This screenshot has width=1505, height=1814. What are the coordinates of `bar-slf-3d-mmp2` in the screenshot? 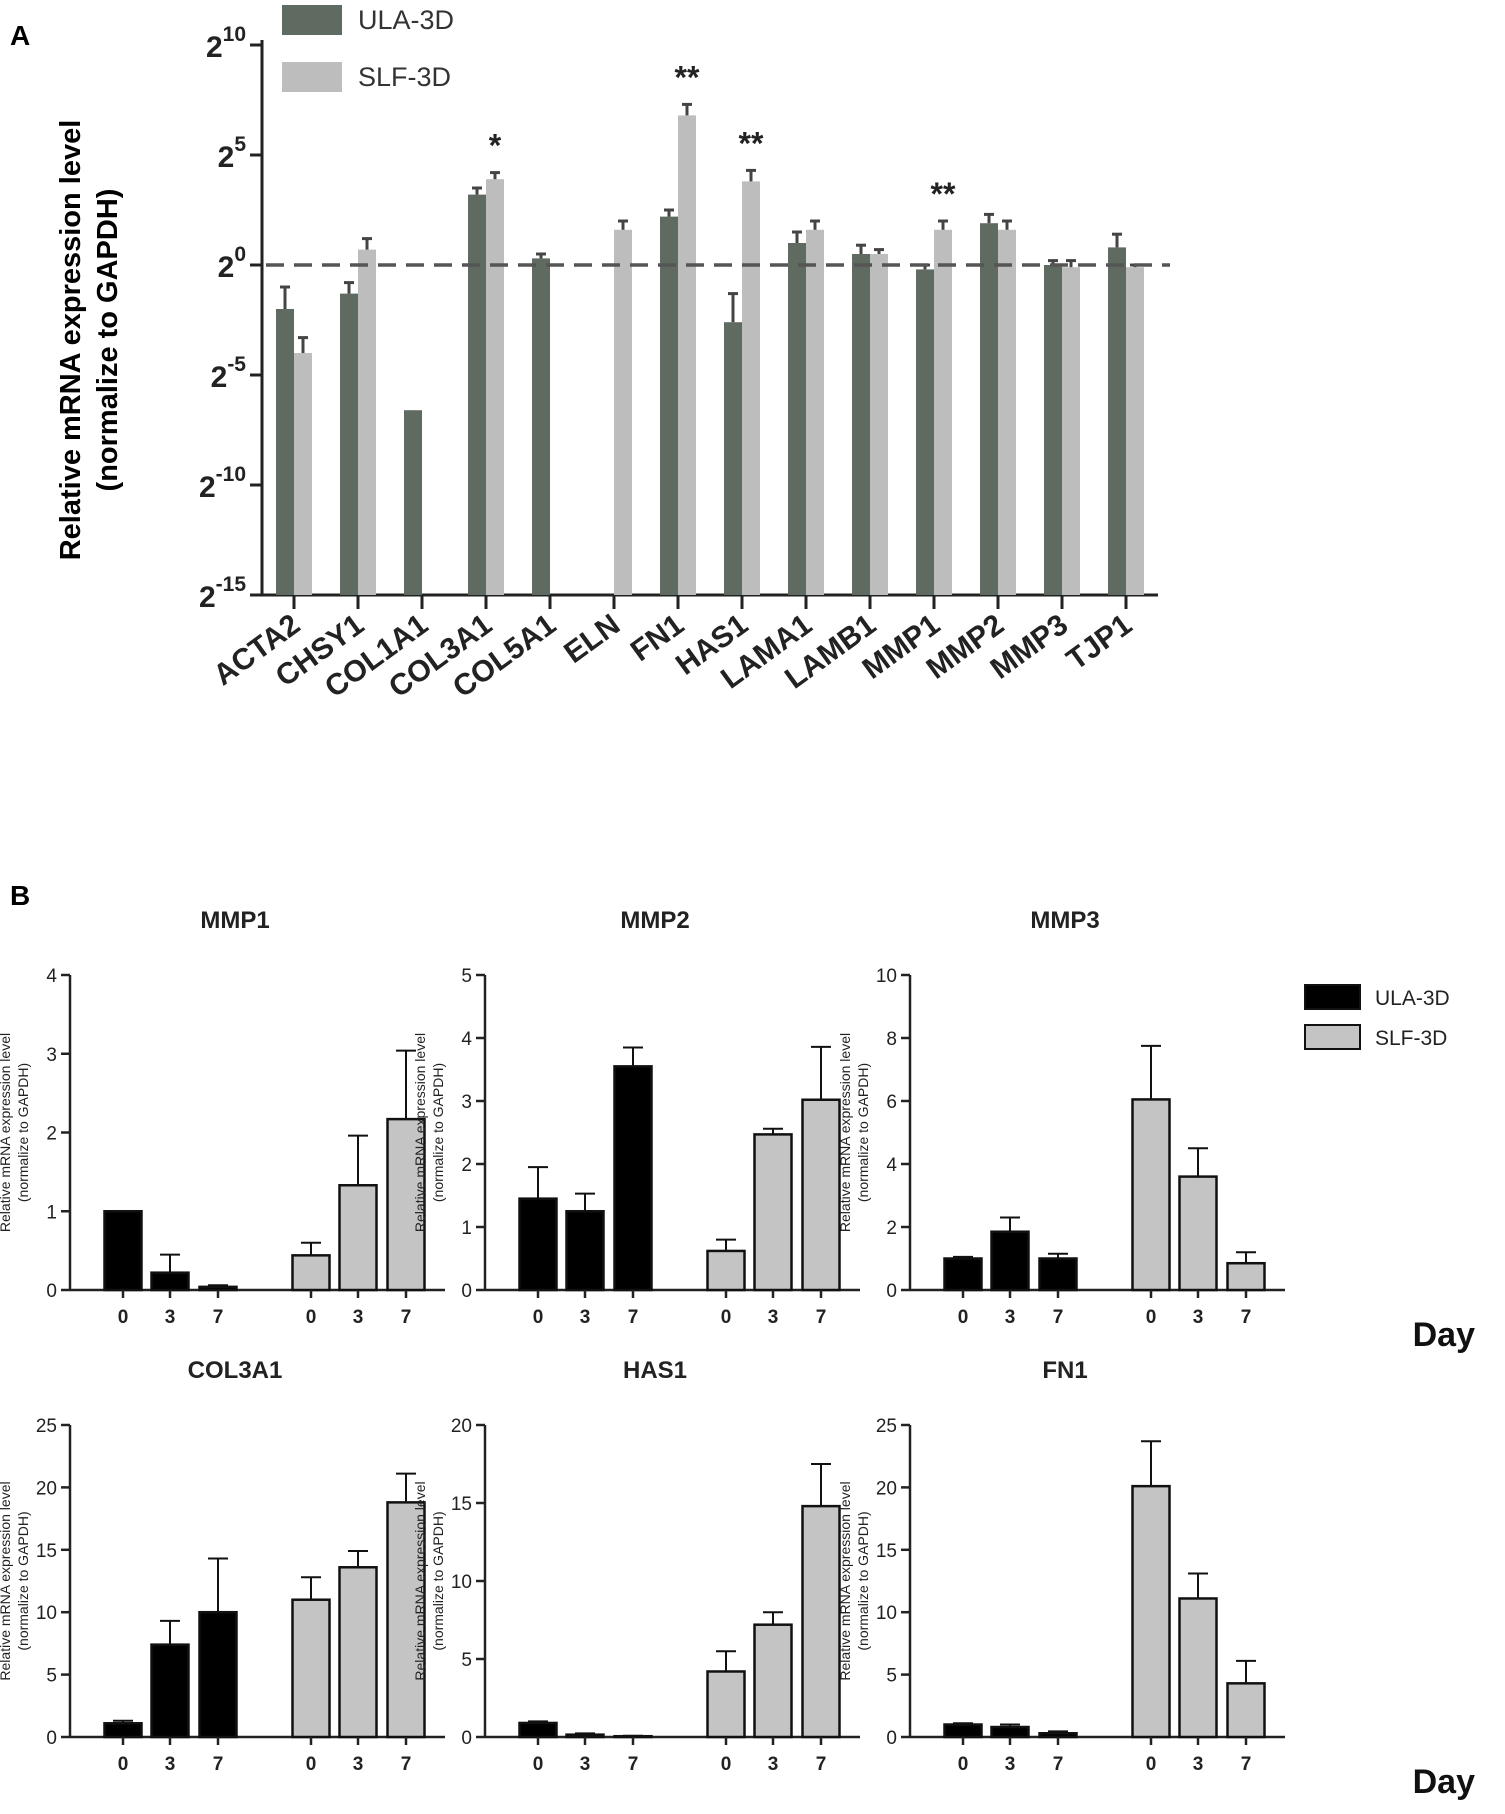 It's located at (1007, 412).